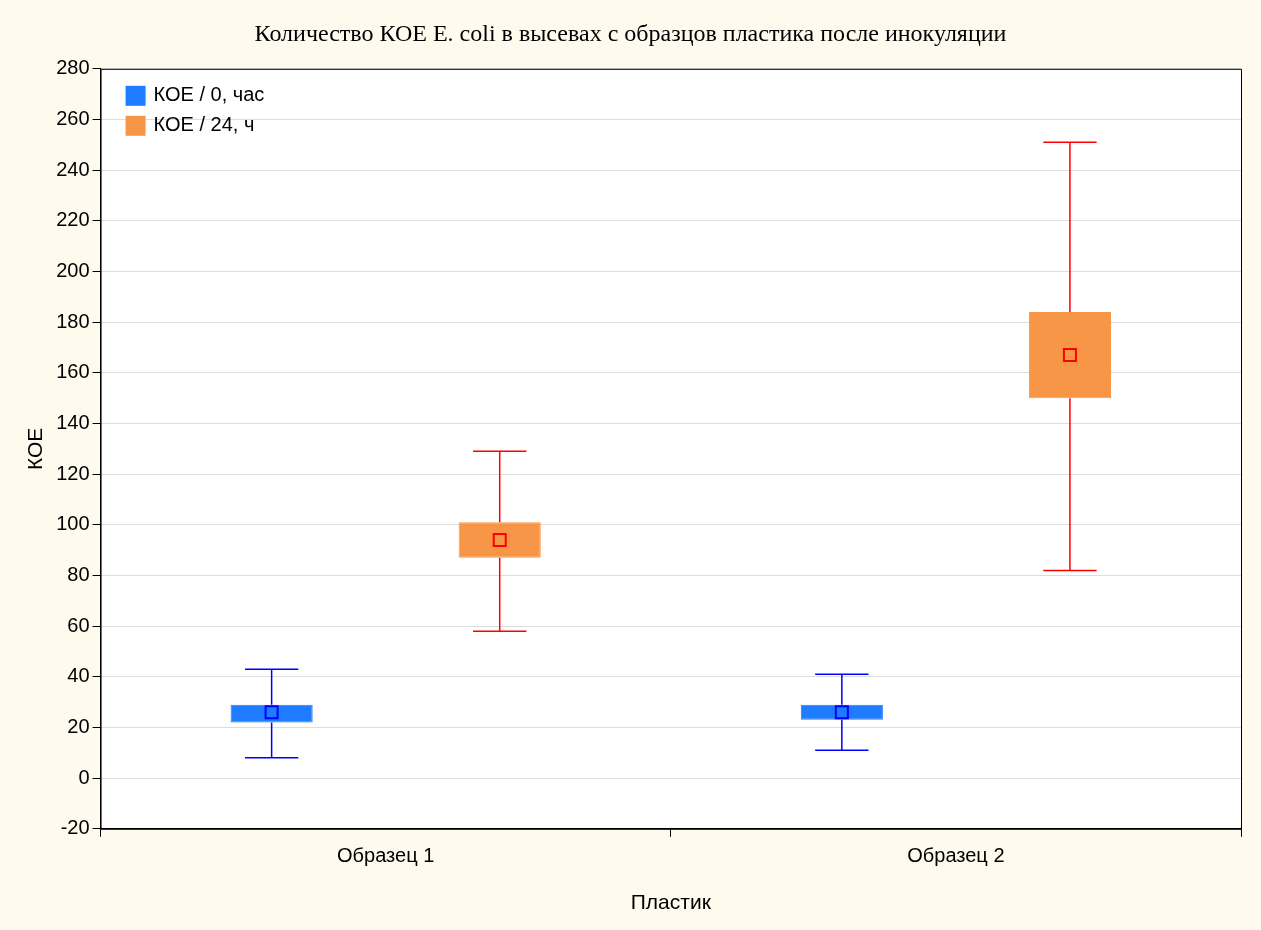 The height and width of the screenshot is (930, 1261). I want to click on y-tick-label: 200, so click(73, 269).